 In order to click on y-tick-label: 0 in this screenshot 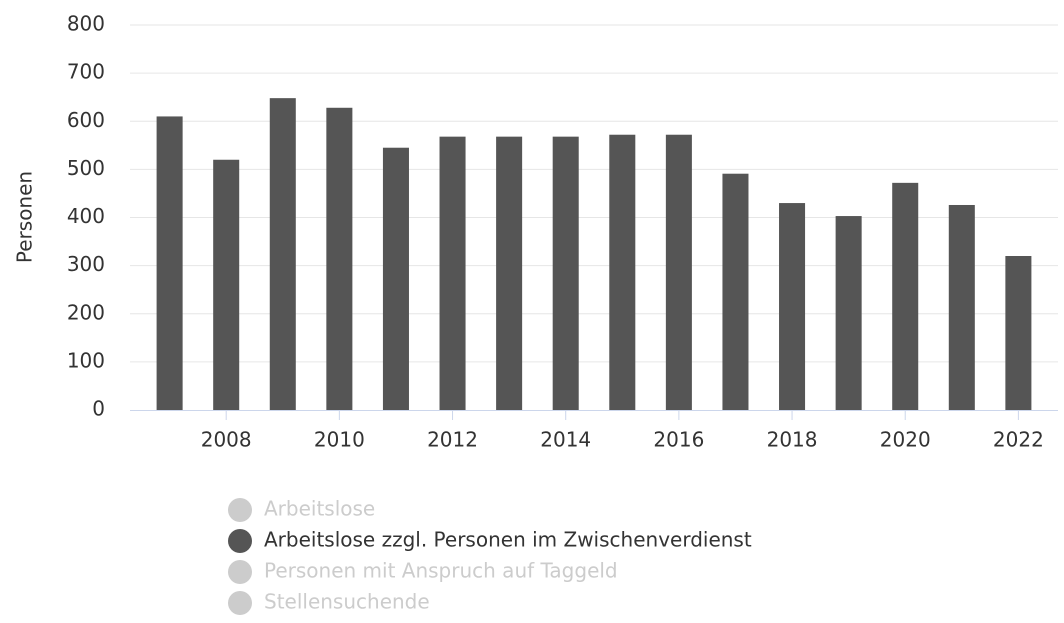, I will do `click(98, 409)`.